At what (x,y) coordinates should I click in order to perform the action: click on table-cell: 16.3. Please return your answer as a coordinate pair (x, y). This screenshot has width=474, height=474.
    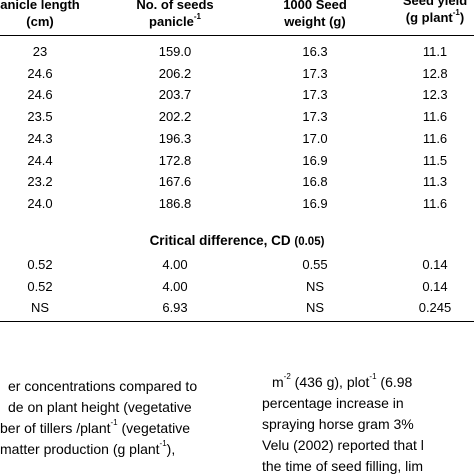
    Looking at the image, I should click on (315, 51).